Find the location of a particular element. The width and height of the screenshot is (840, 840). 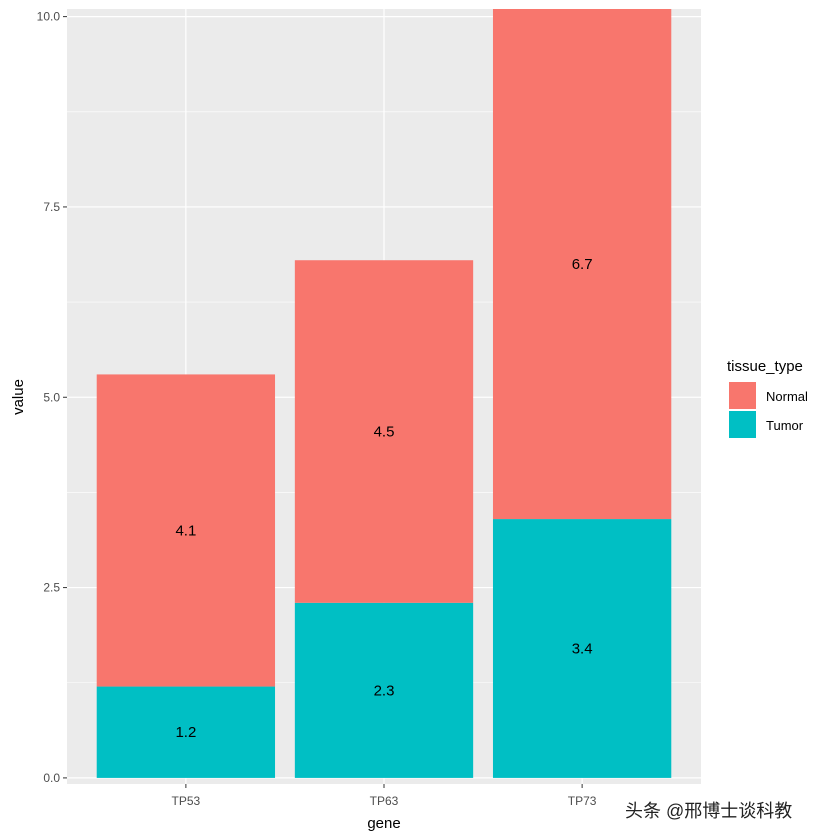

y-tick-label: 5.0 is located at coordinates (51, 397).